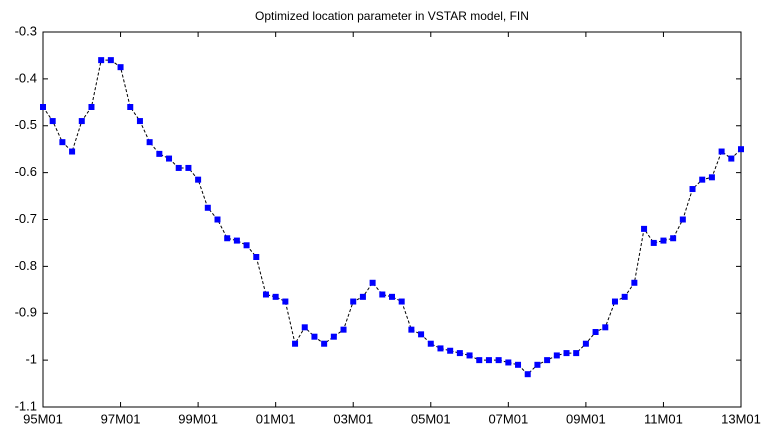 This screenshot has width=768, height=429. I want to click on x-tick-label: 03M01, so click(353, 418).